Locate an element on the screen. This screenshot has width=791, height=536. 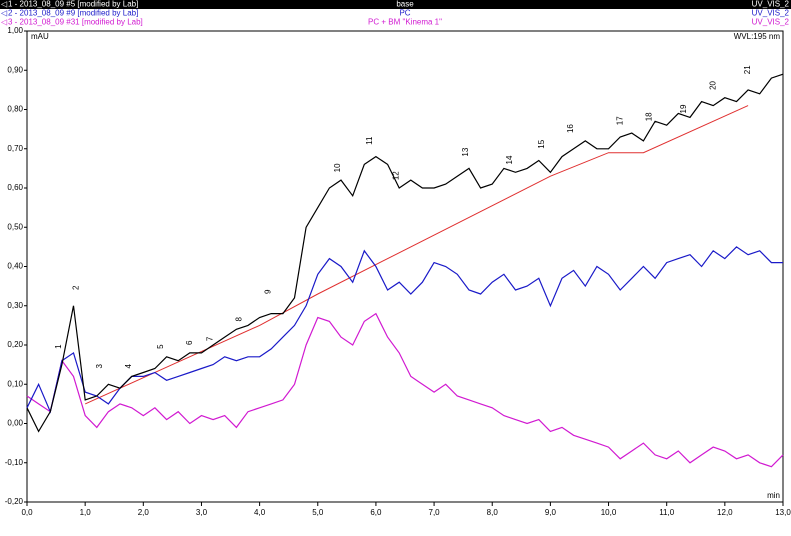
legend-method: base is located at coordinates (405, 4).